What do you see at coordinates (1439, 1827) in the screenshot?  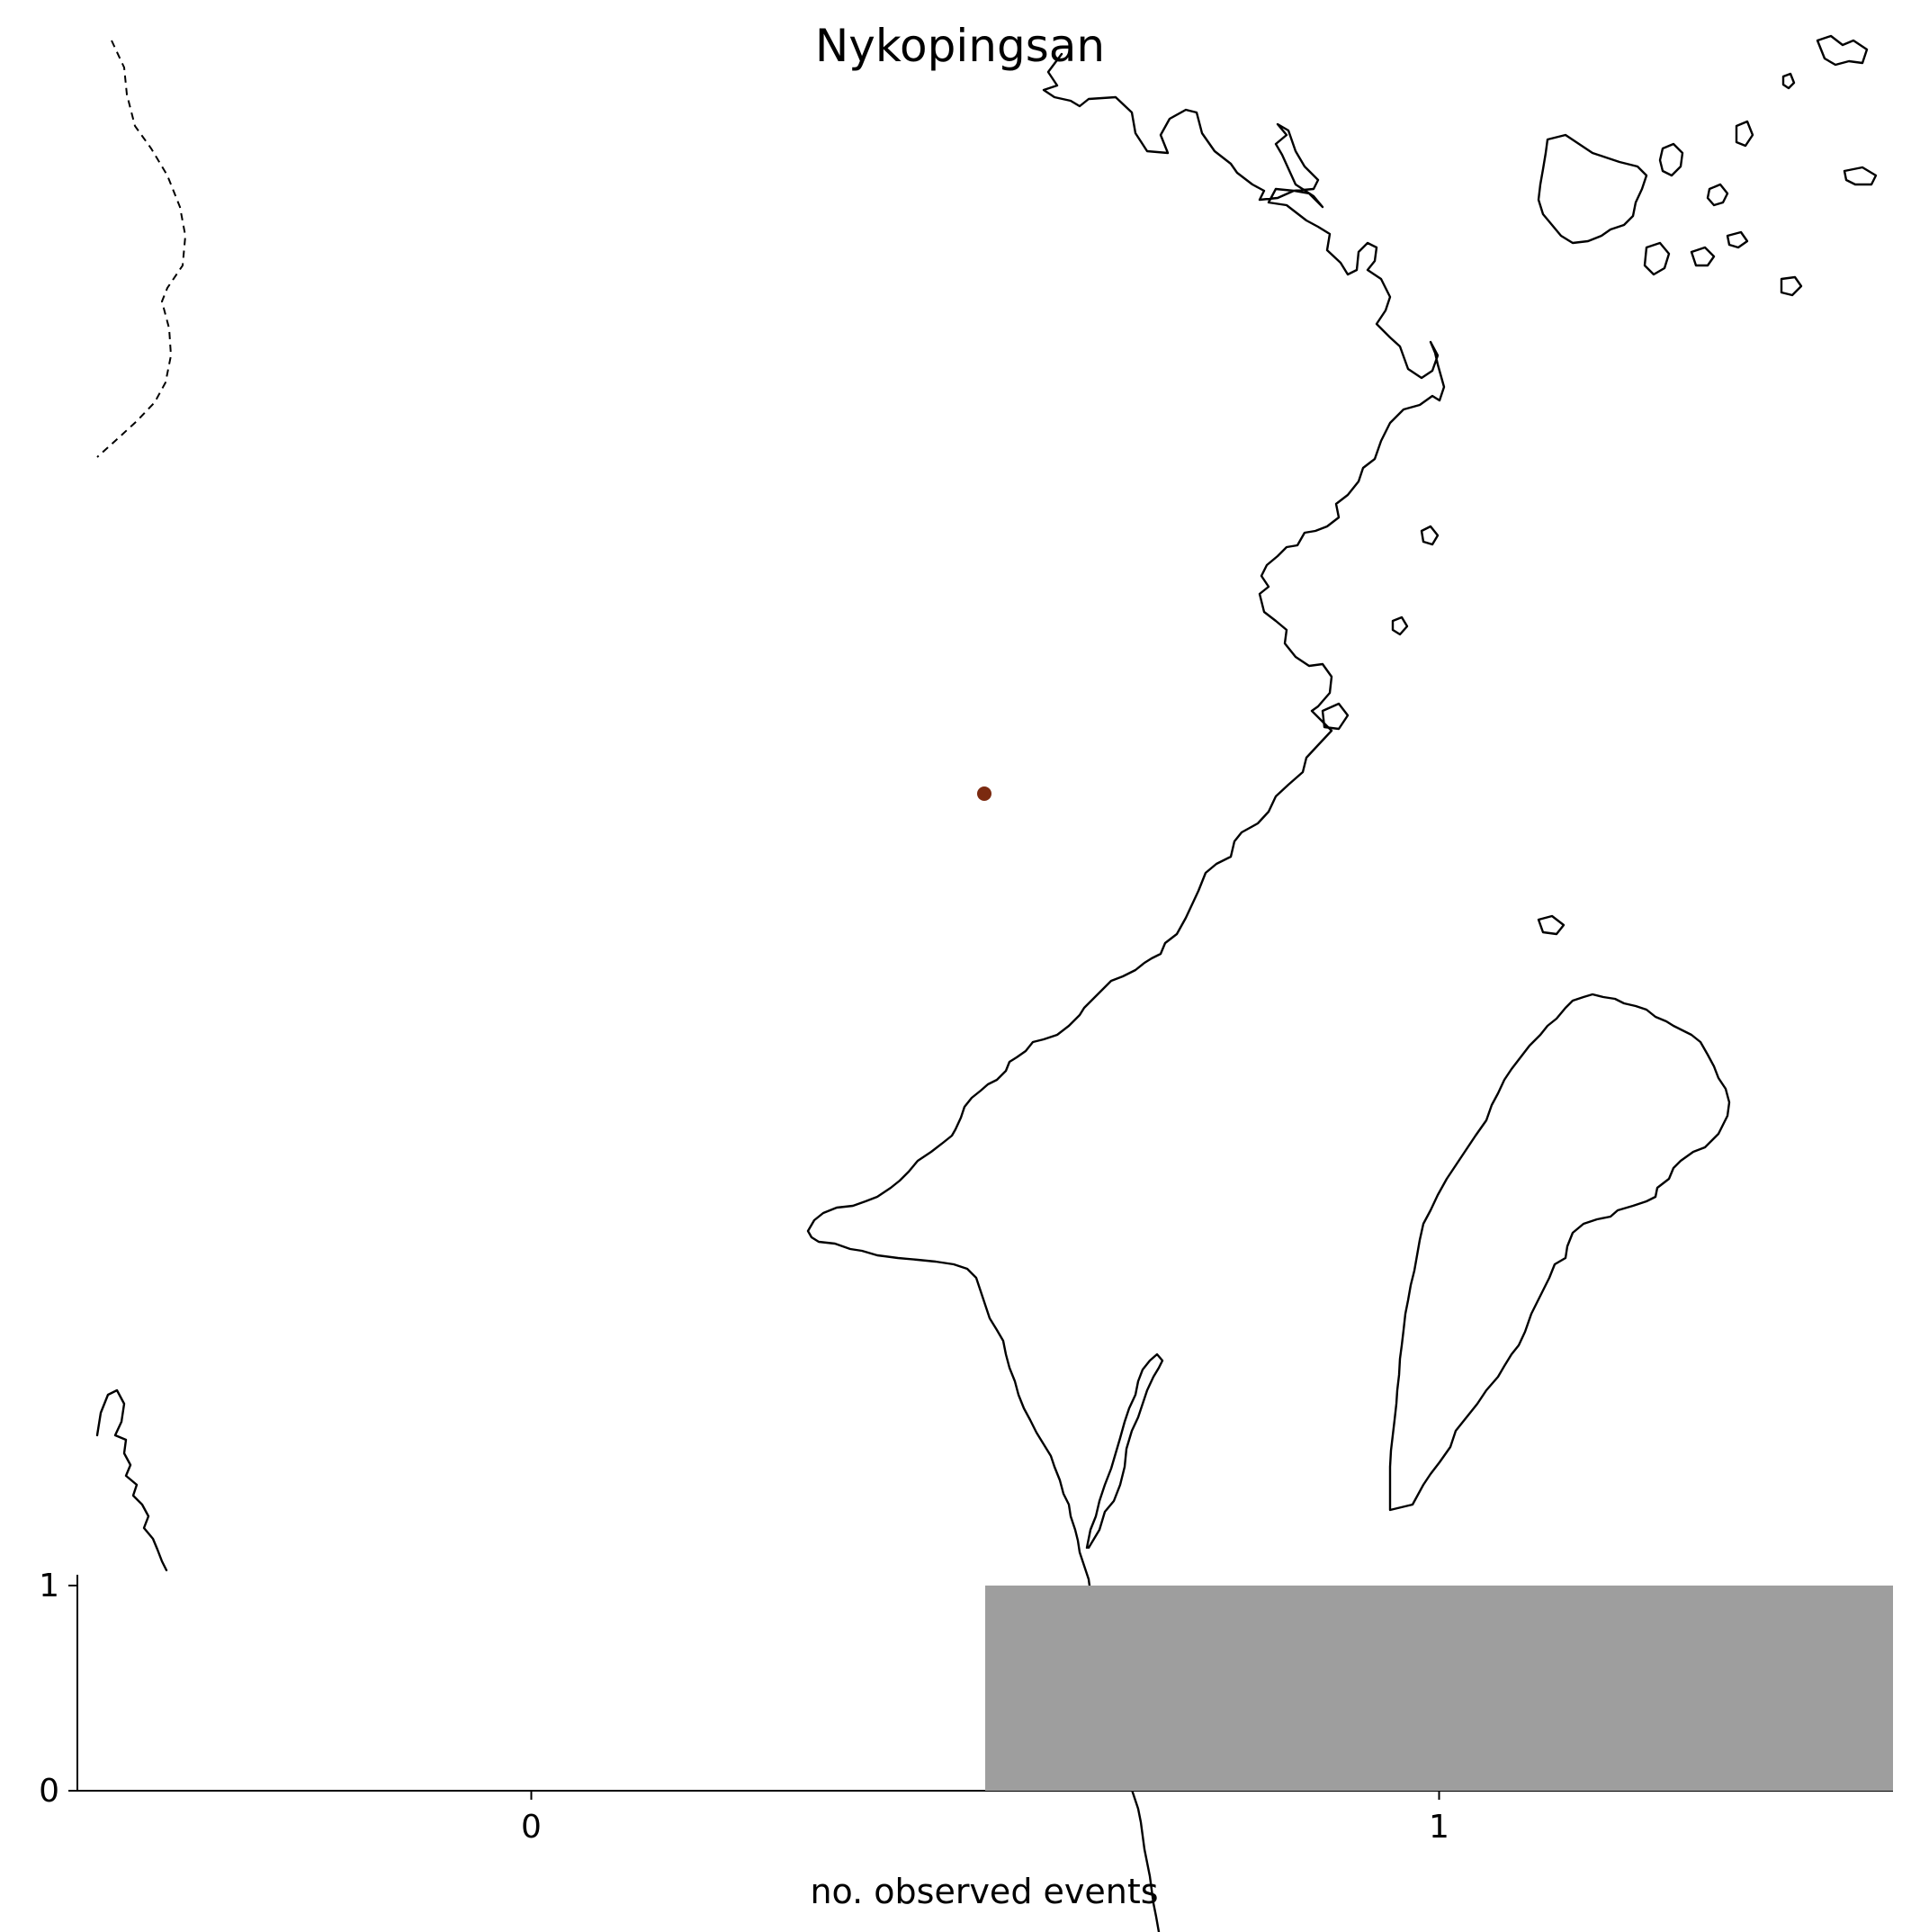 I see `x-tick-label-1: 1` at bounding box center [1439, 1827].